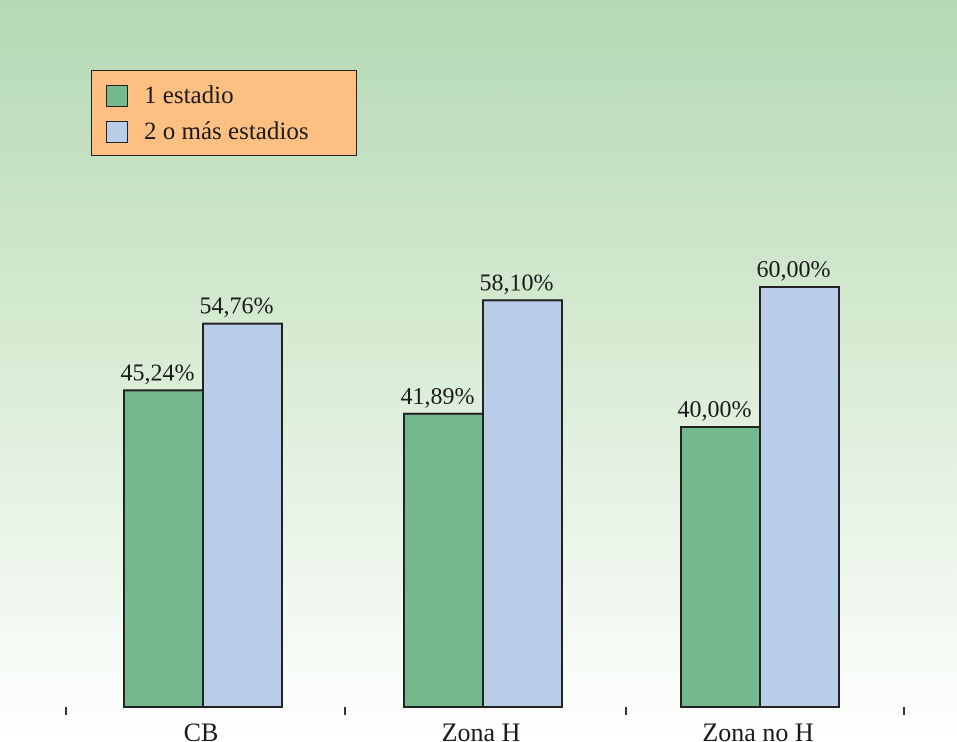 The image size is (957, 742). I want to click on x-tick-label-0: CB, so click(201, 730).